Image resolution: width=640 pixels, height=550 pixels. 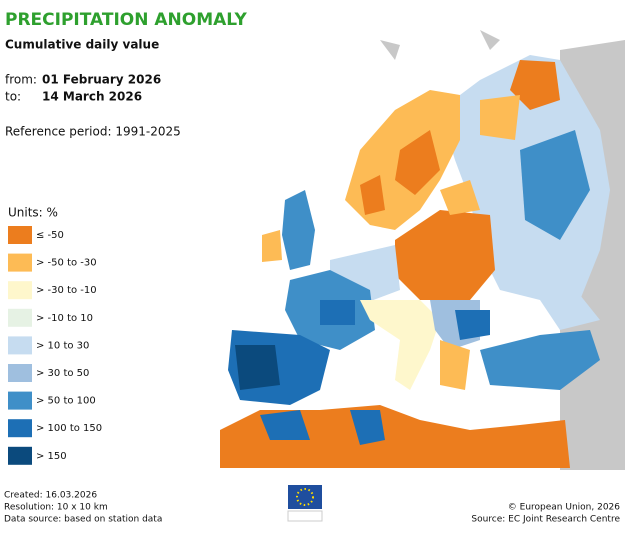 I want to click on to-label: to:, so click(x=13, y=97).